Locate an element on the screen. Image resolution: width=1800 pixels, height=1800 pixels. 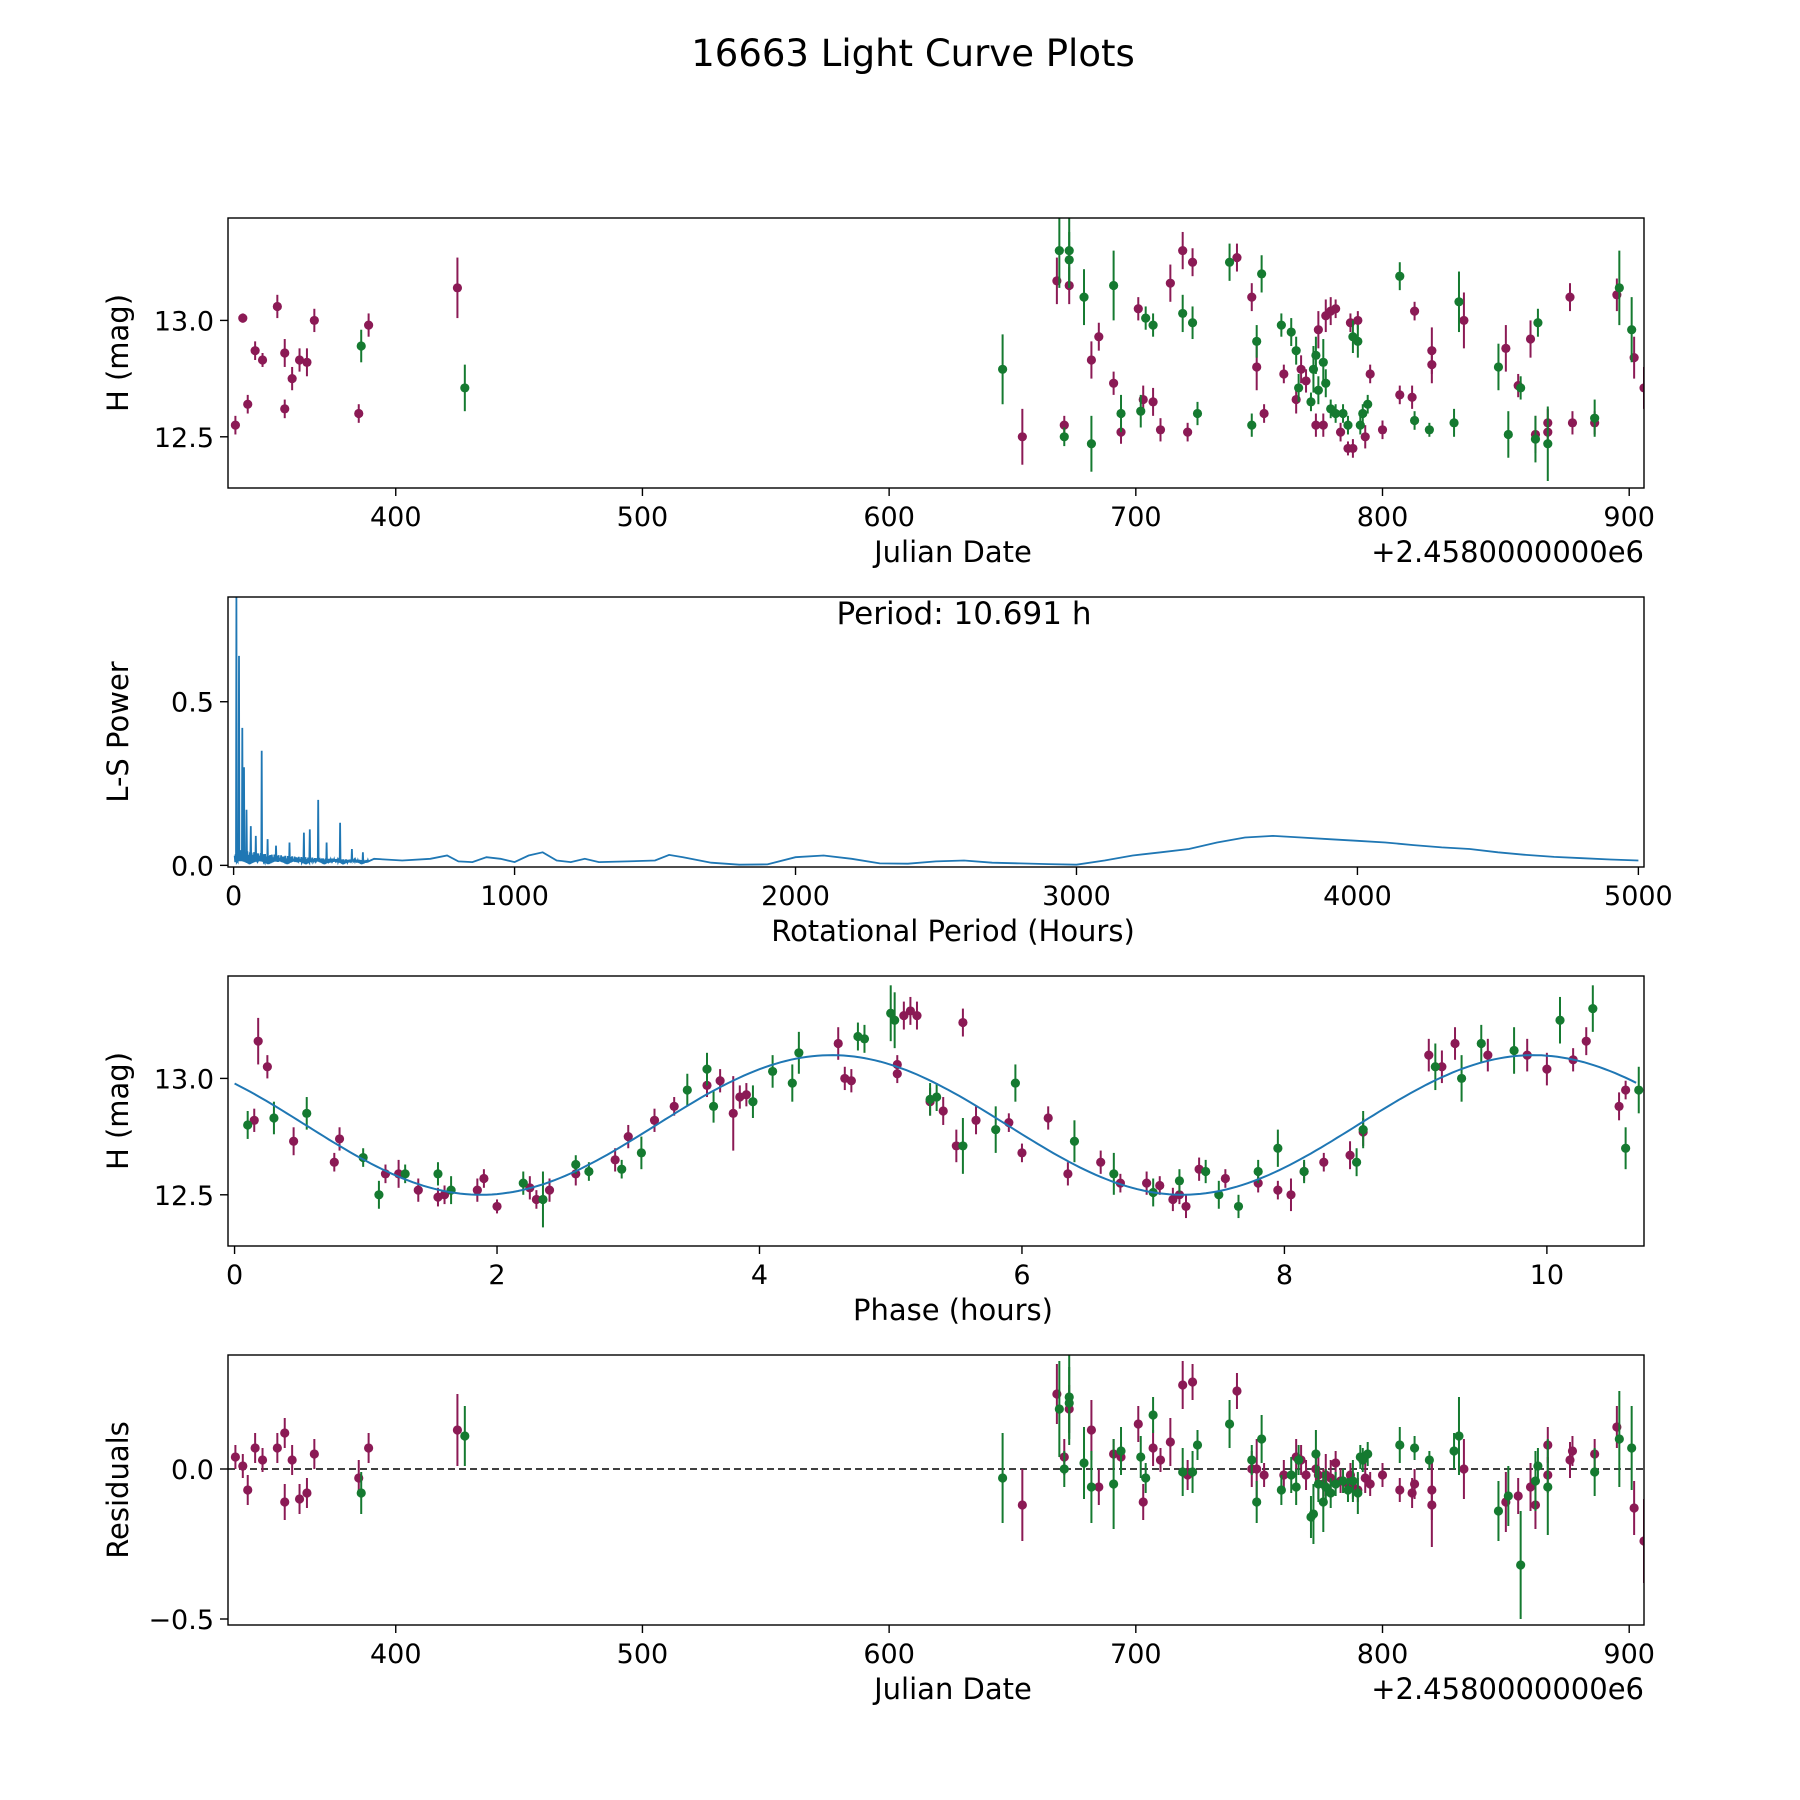
x-tick-label: 1000 is located at coordinates (514, 896).